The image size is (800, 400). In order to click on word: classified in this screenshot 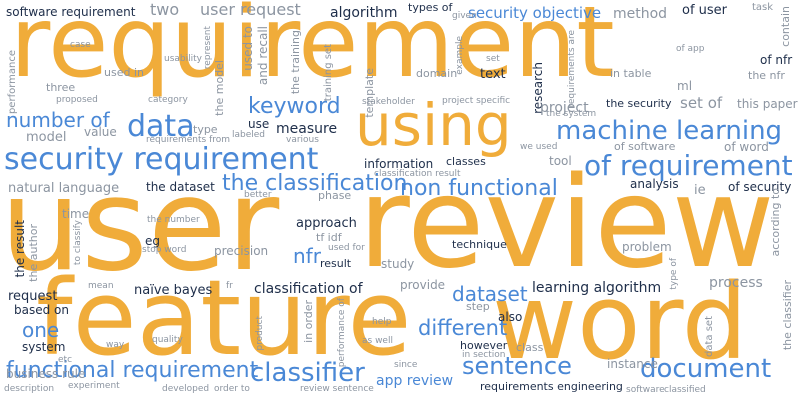, I will do `click(685, 390)`.